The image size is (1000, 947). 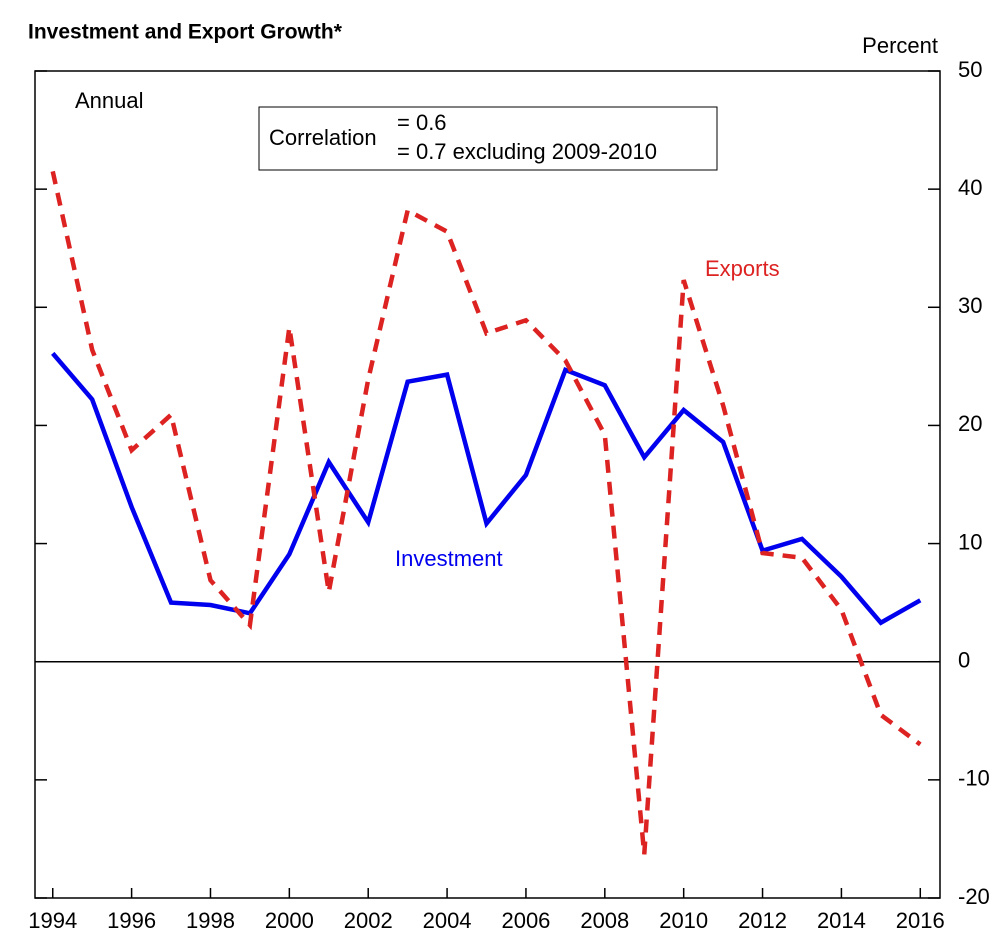 I want to click on x-tick-label: 1996, so click(x=131, y=920).